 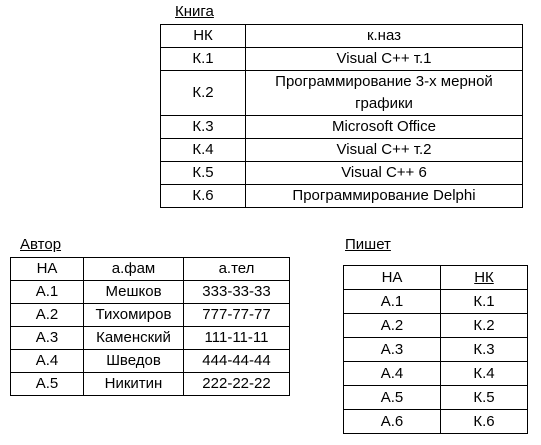 I want to click on row: А.3 Каменский 111-11-11, so click(x=150, y=338).